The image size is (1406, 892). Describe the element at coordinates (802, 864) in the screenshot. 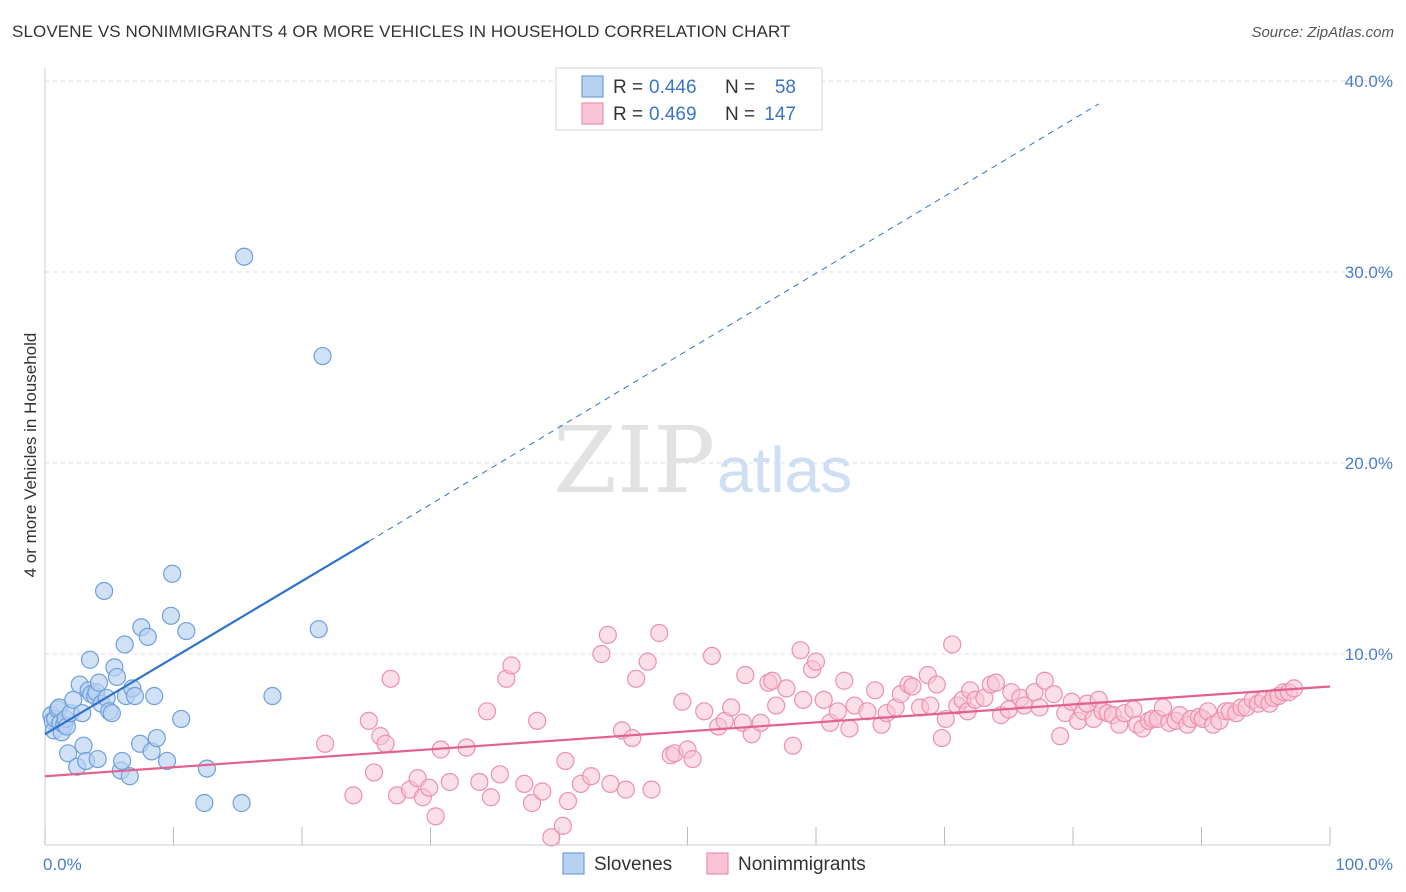

I see `bottom-legend-nonimmigrants: Nonimmigrants` at that location.